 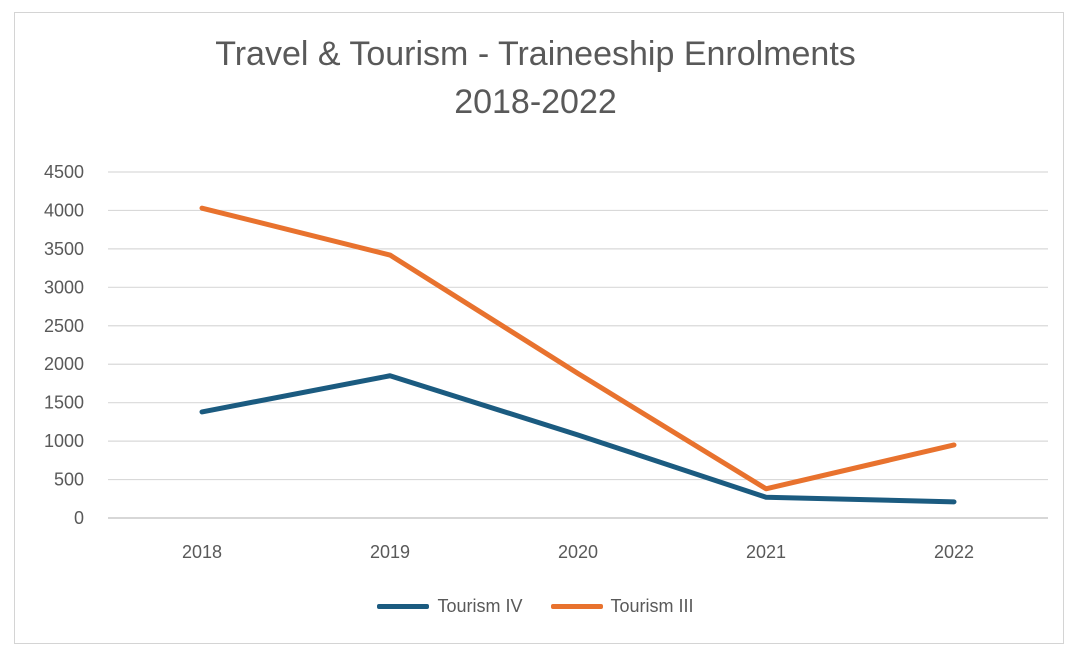 What do you see at coordinates (64, 403) in the screenshot?
I see `y-tick-label-1500: 1500` at bounding box center [64, 403].